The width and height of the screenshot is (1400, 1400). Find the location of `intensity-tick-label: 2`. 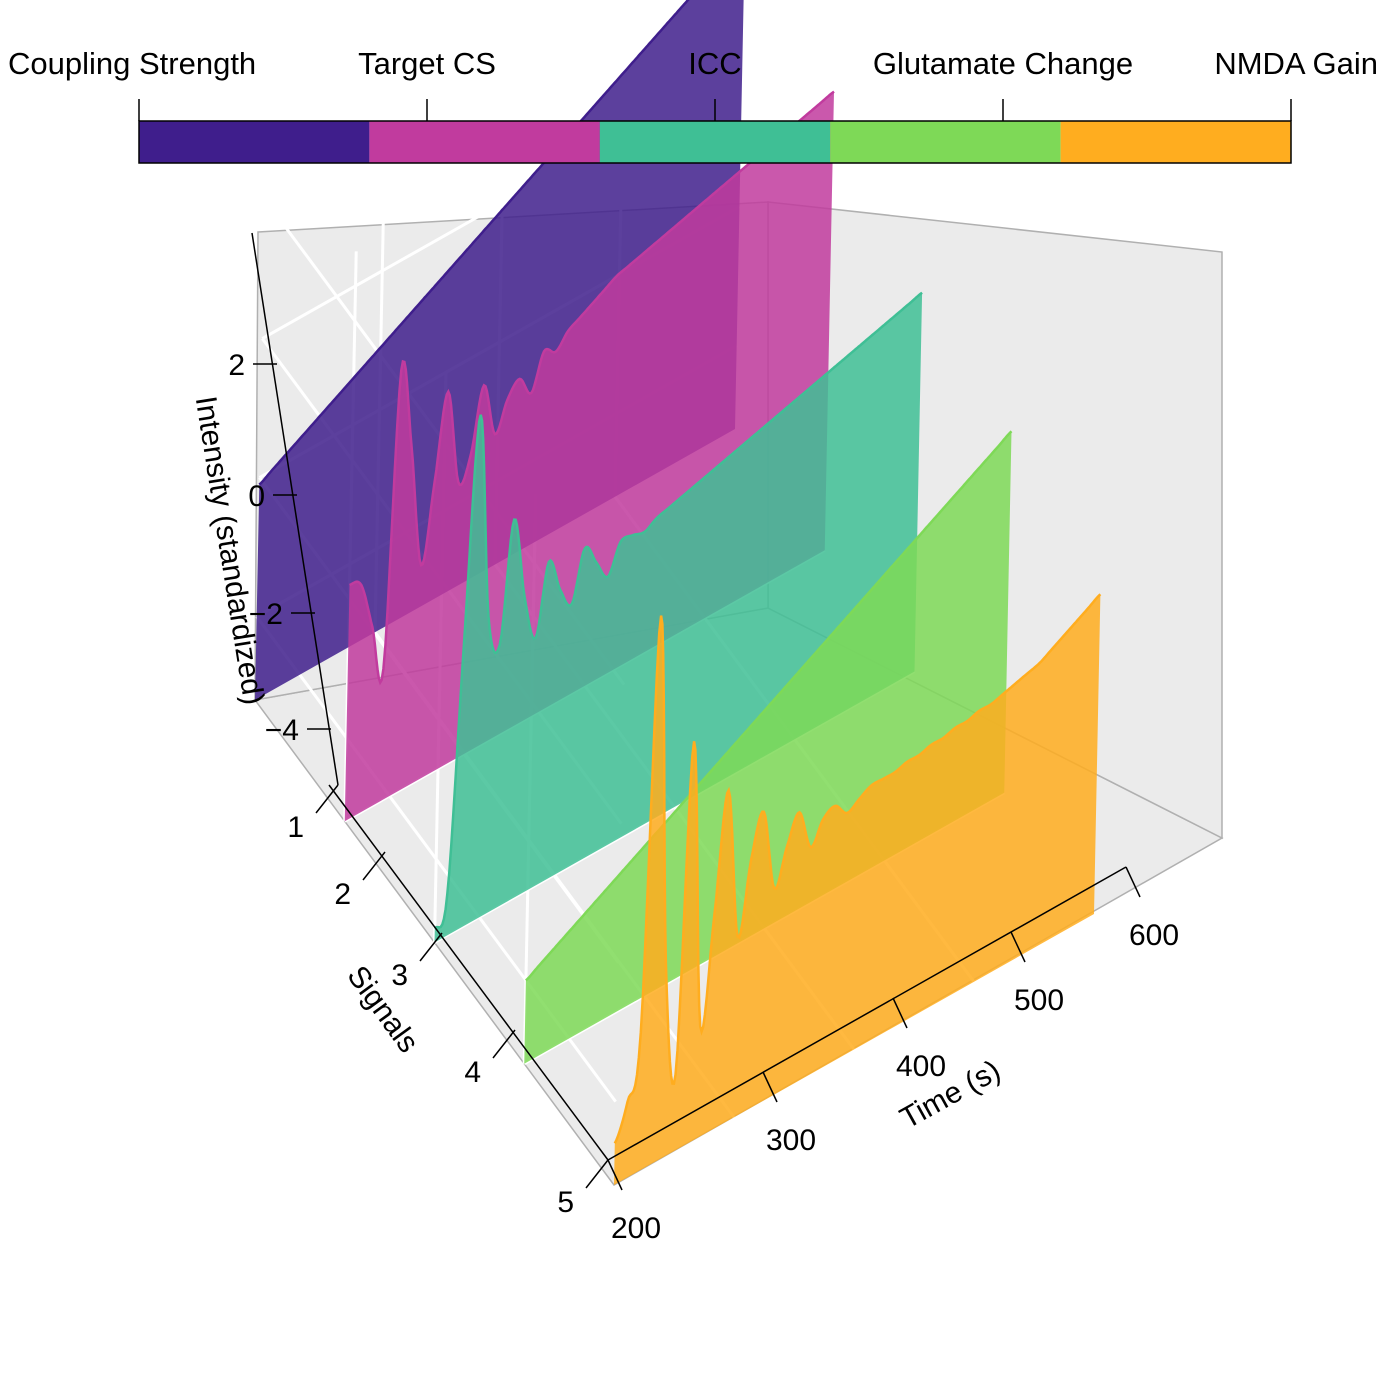

intensity-tick-label: 2 is located at coordinates (236, 365).